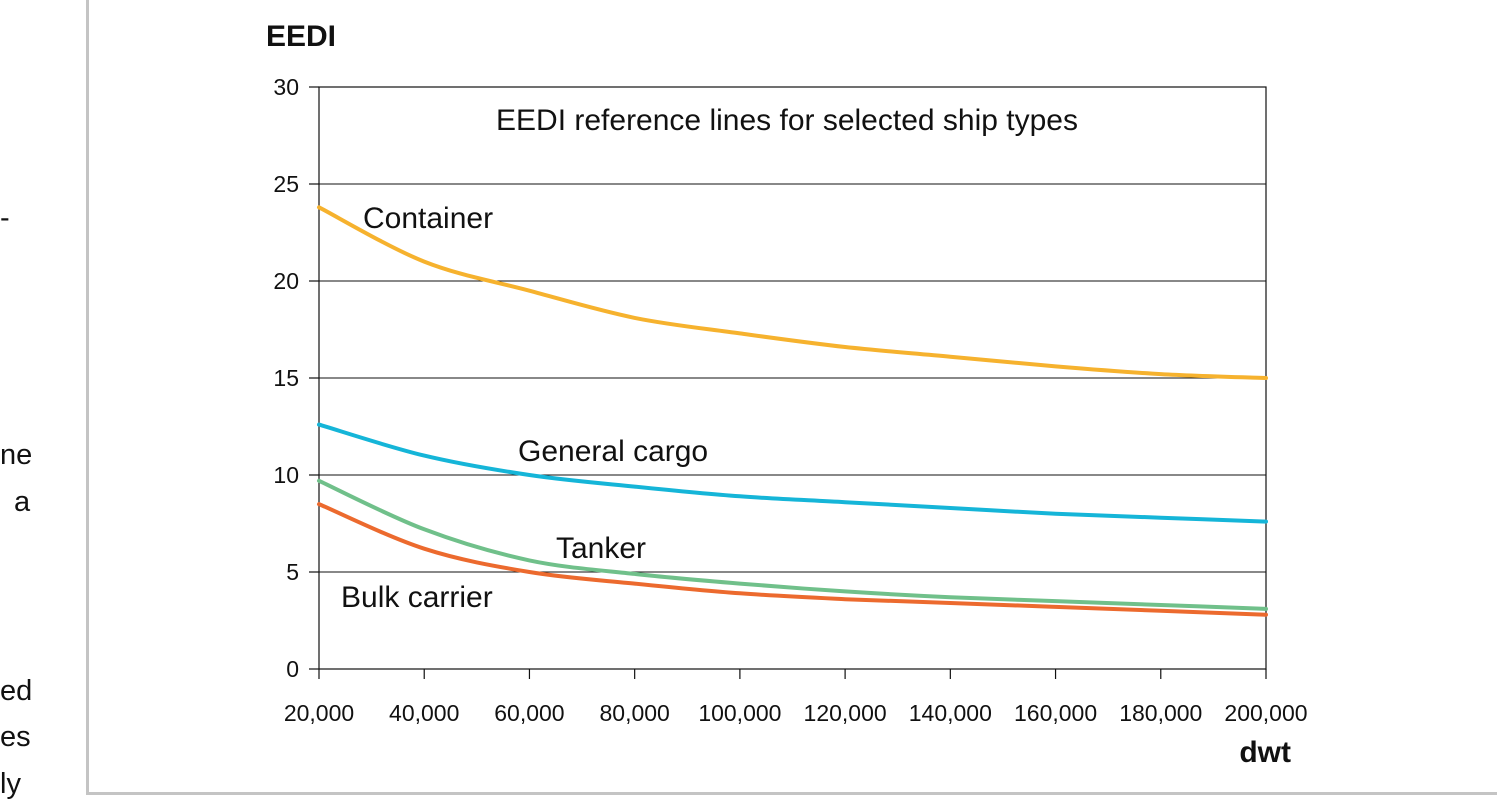  Describe the element at coordinates (792, 559) in the screenshot. I see `series-line-bulk-carrier` at that location.